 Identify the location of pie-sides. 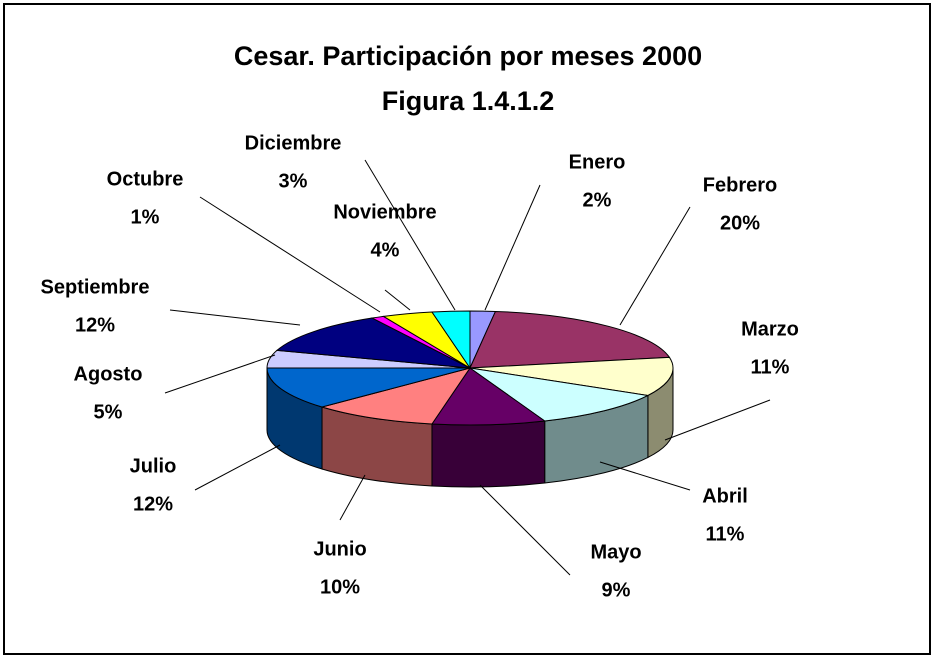
(470, 427).